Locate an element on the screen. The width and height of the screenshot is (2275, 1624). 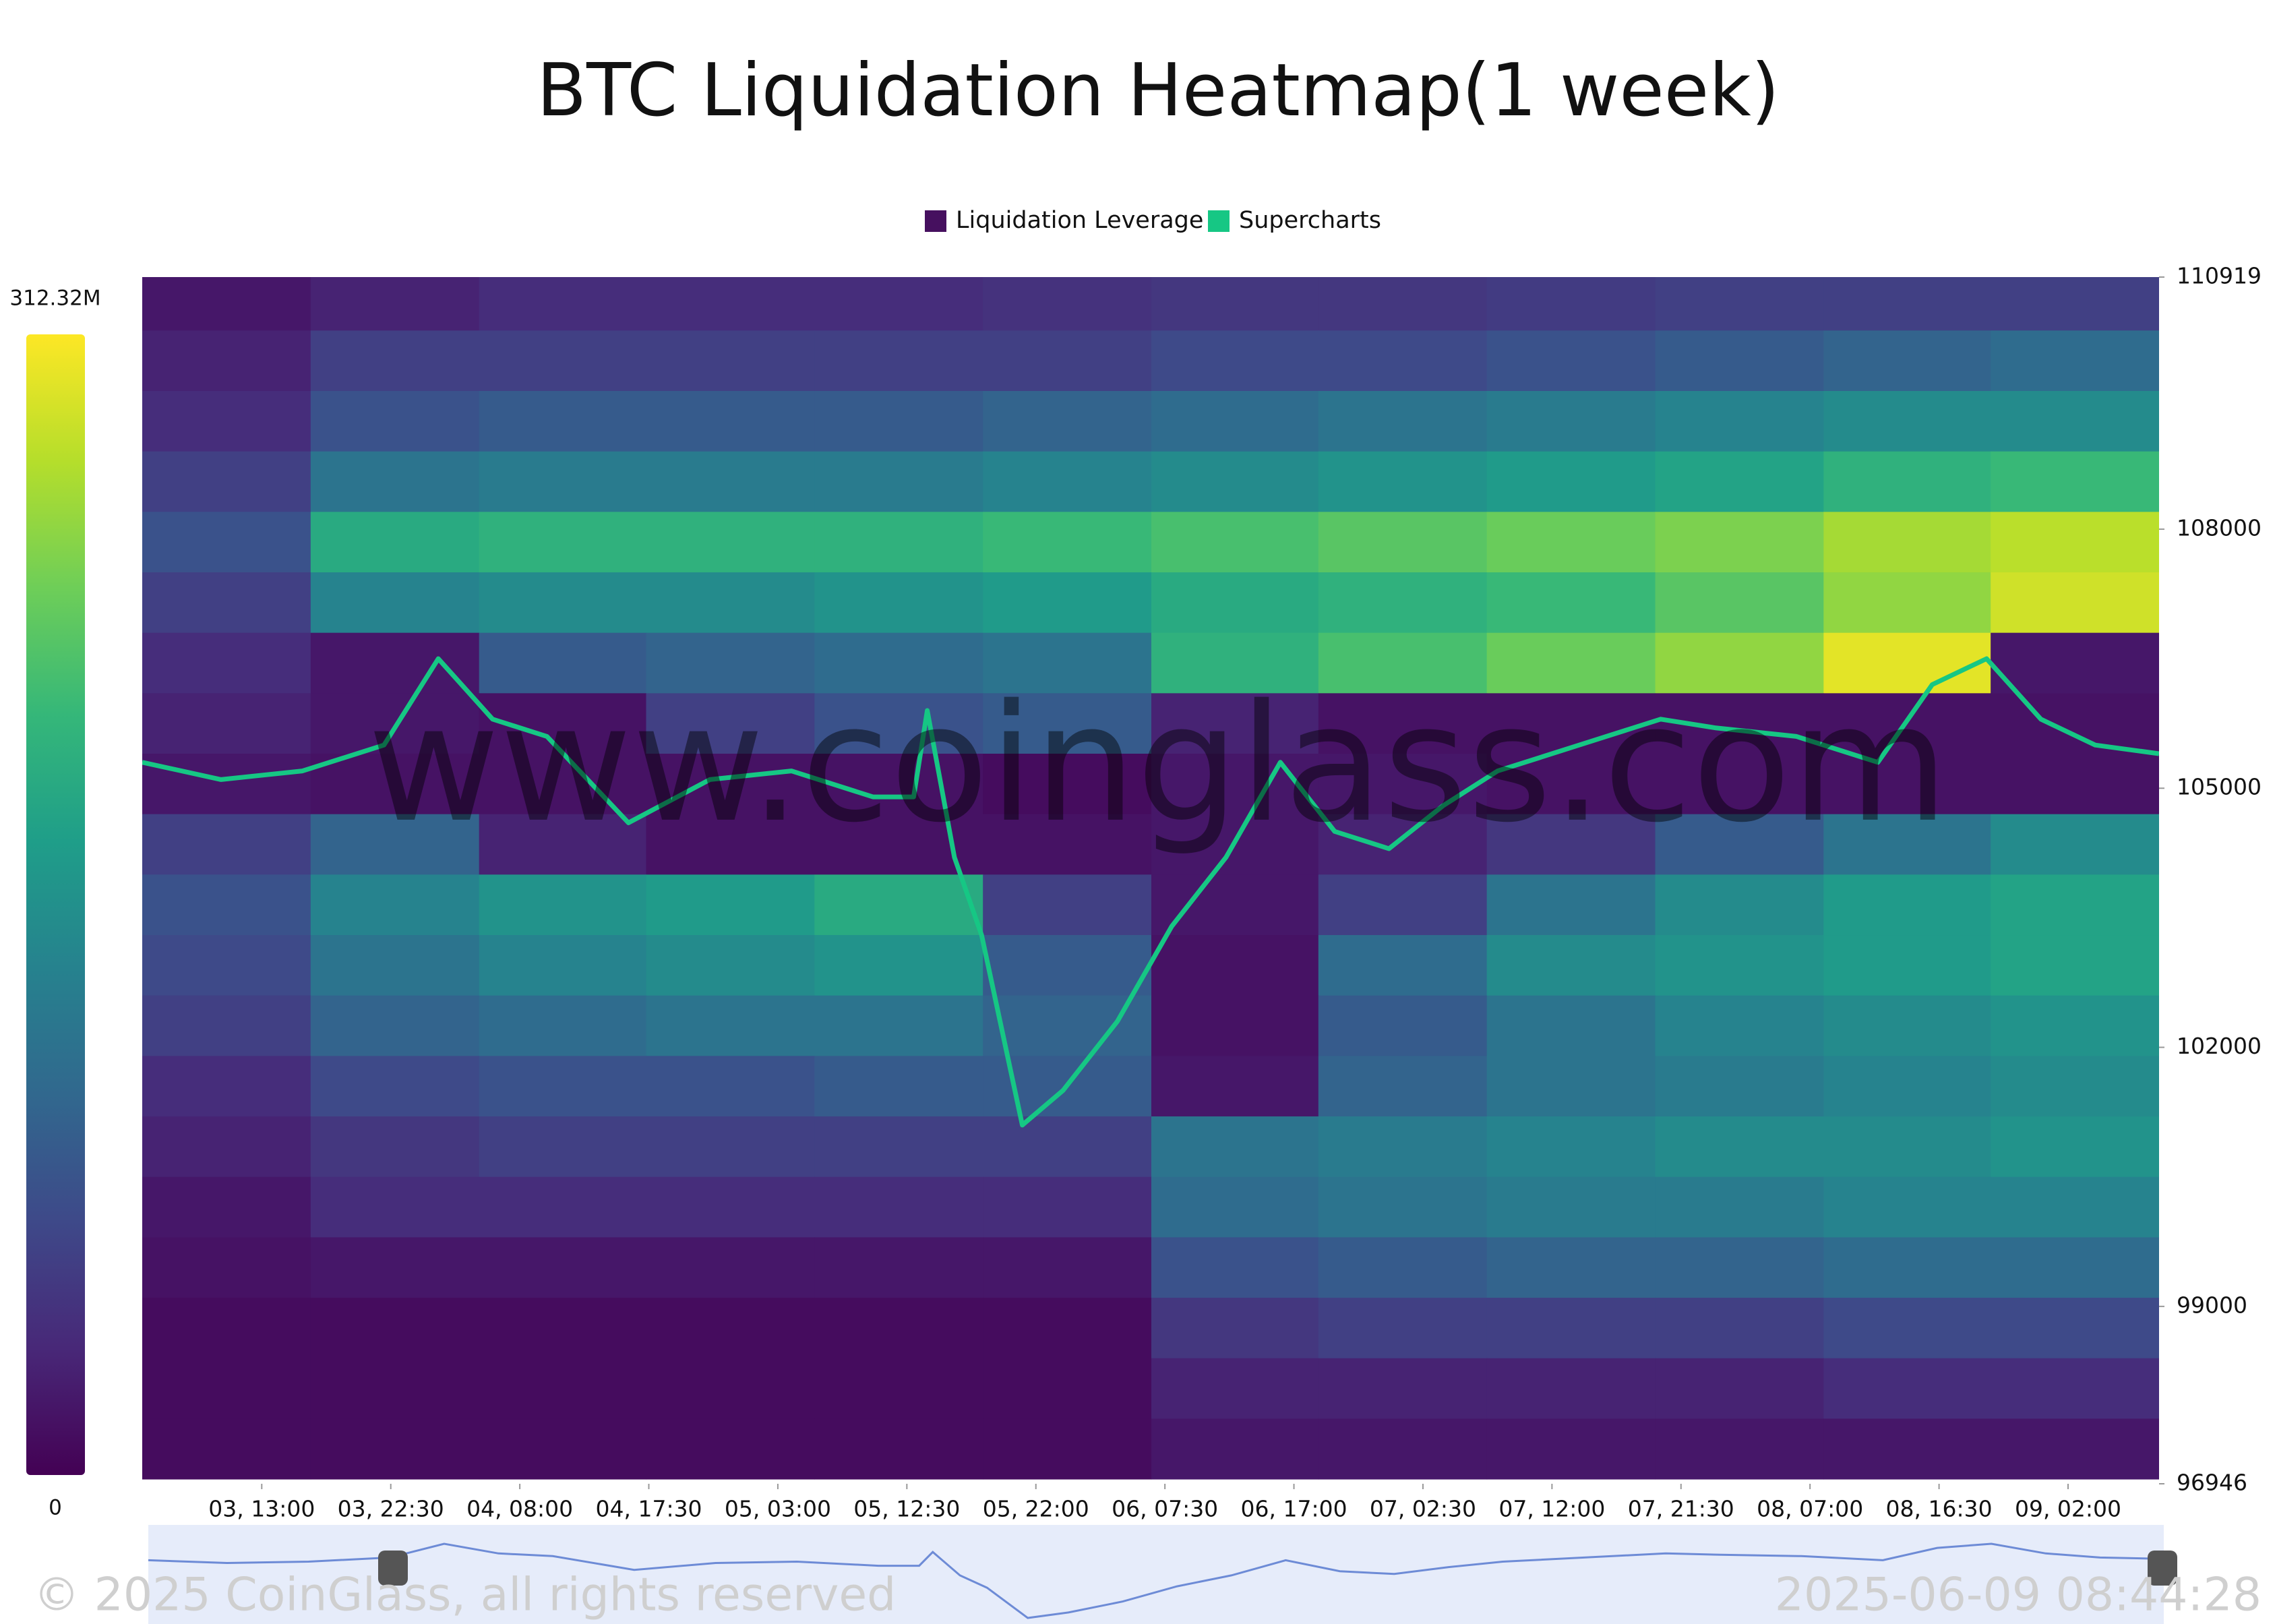
x-tick-label: 07, 02:30 is located at coordinates (1423, 1509).